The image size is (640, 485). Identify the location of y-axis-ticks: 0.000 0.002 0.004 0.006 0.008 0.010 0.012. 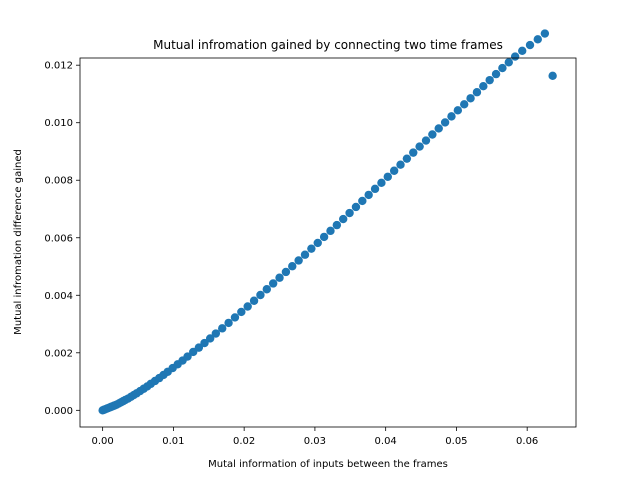
(62, 239).